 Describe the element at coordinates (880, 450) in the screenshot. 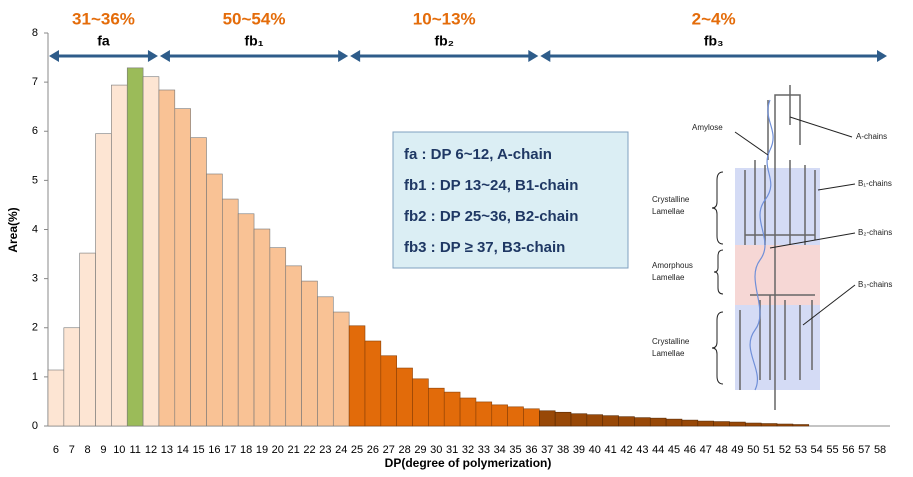

I see `x-tick-label: 58` at that location.